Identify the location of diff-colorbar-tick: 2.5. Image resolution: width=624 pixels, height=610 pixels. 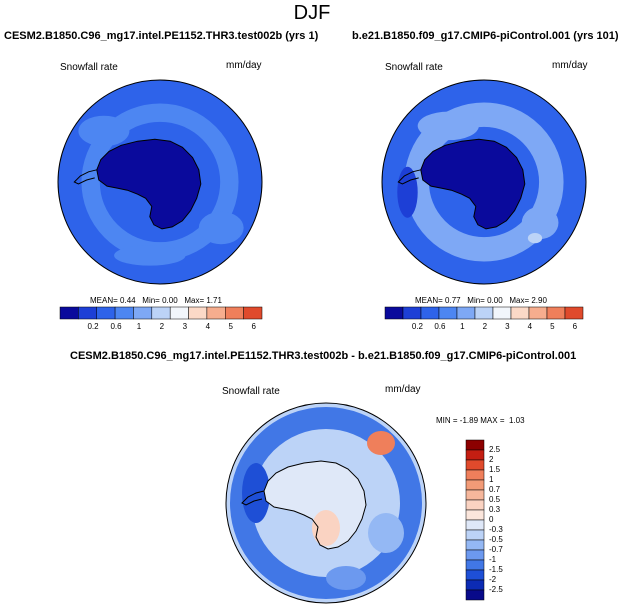
(495, 449).